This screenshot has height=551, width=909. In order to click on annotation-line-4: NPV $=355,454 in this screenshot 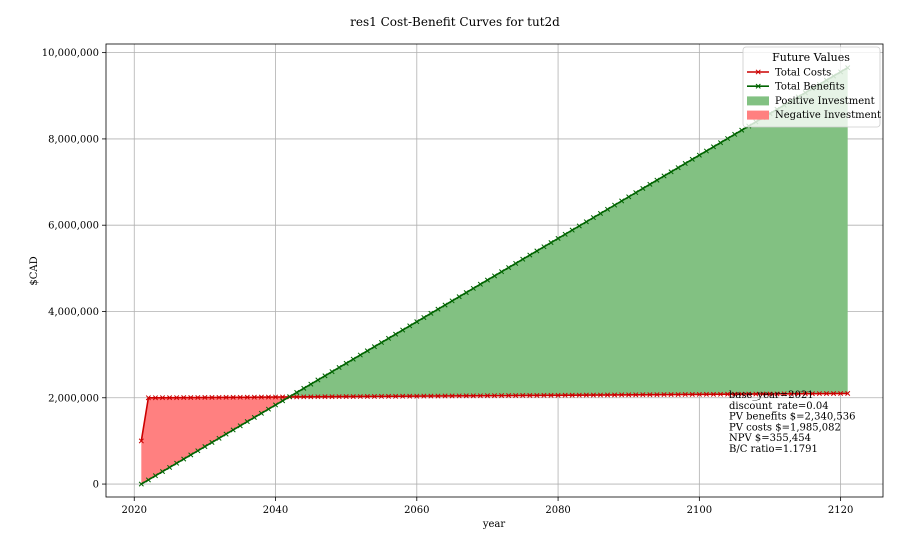, I will do `click(770, 438)`.